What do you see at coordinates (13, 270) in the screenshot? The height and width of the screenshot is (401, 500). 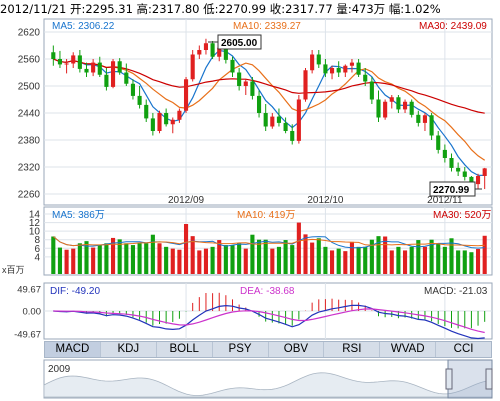 I see `vol-unit-label: x百万` at bounding box center [13, 270].